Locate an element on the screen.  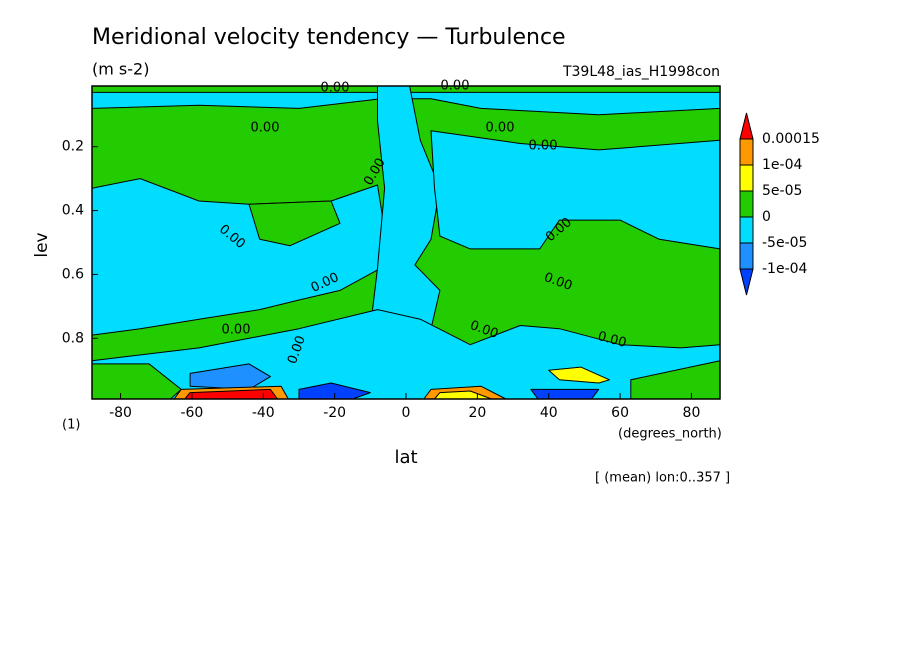
x-axis-label: lat is located at coordinates (405, 457).